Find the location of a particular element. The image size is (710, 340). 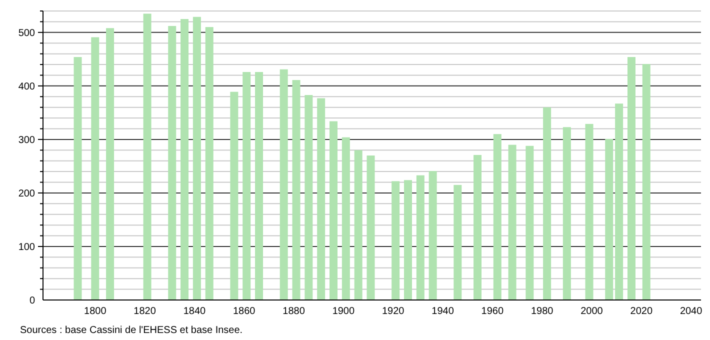

x-tick-label: 1940 is located at coordinates (443, 311).